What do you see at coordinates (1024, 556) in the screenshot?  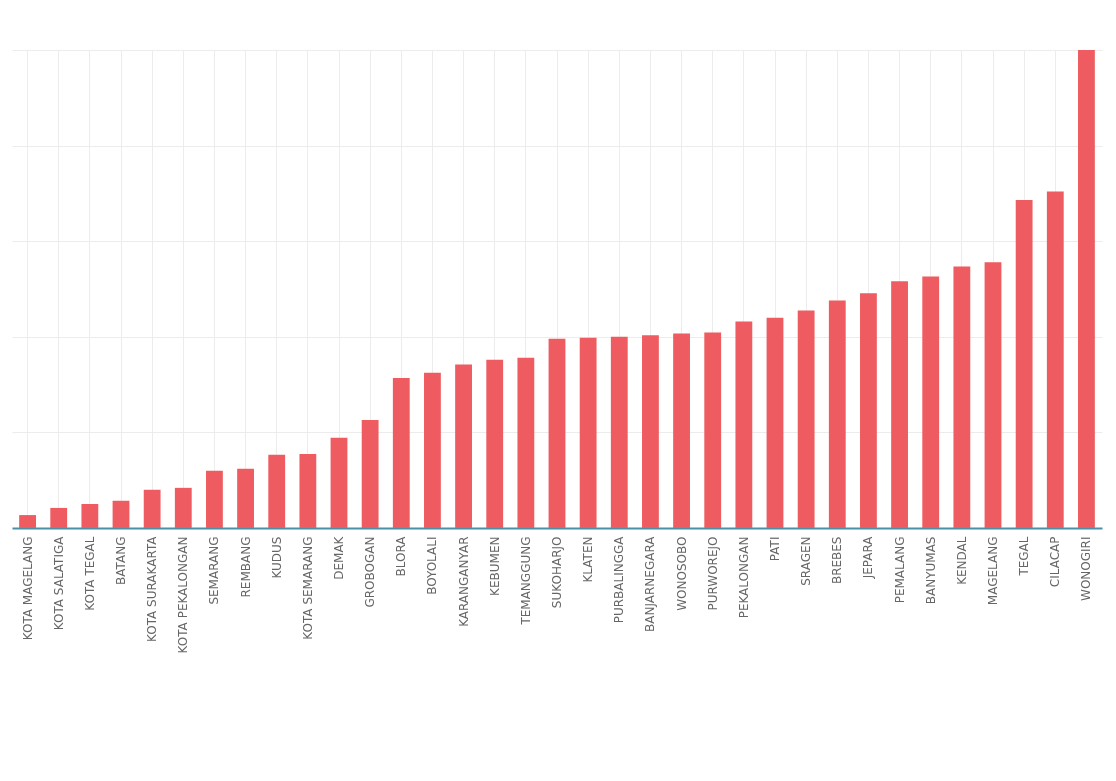 I see `x-tick-label: TEGAL` at bounding box center [1024, 556].